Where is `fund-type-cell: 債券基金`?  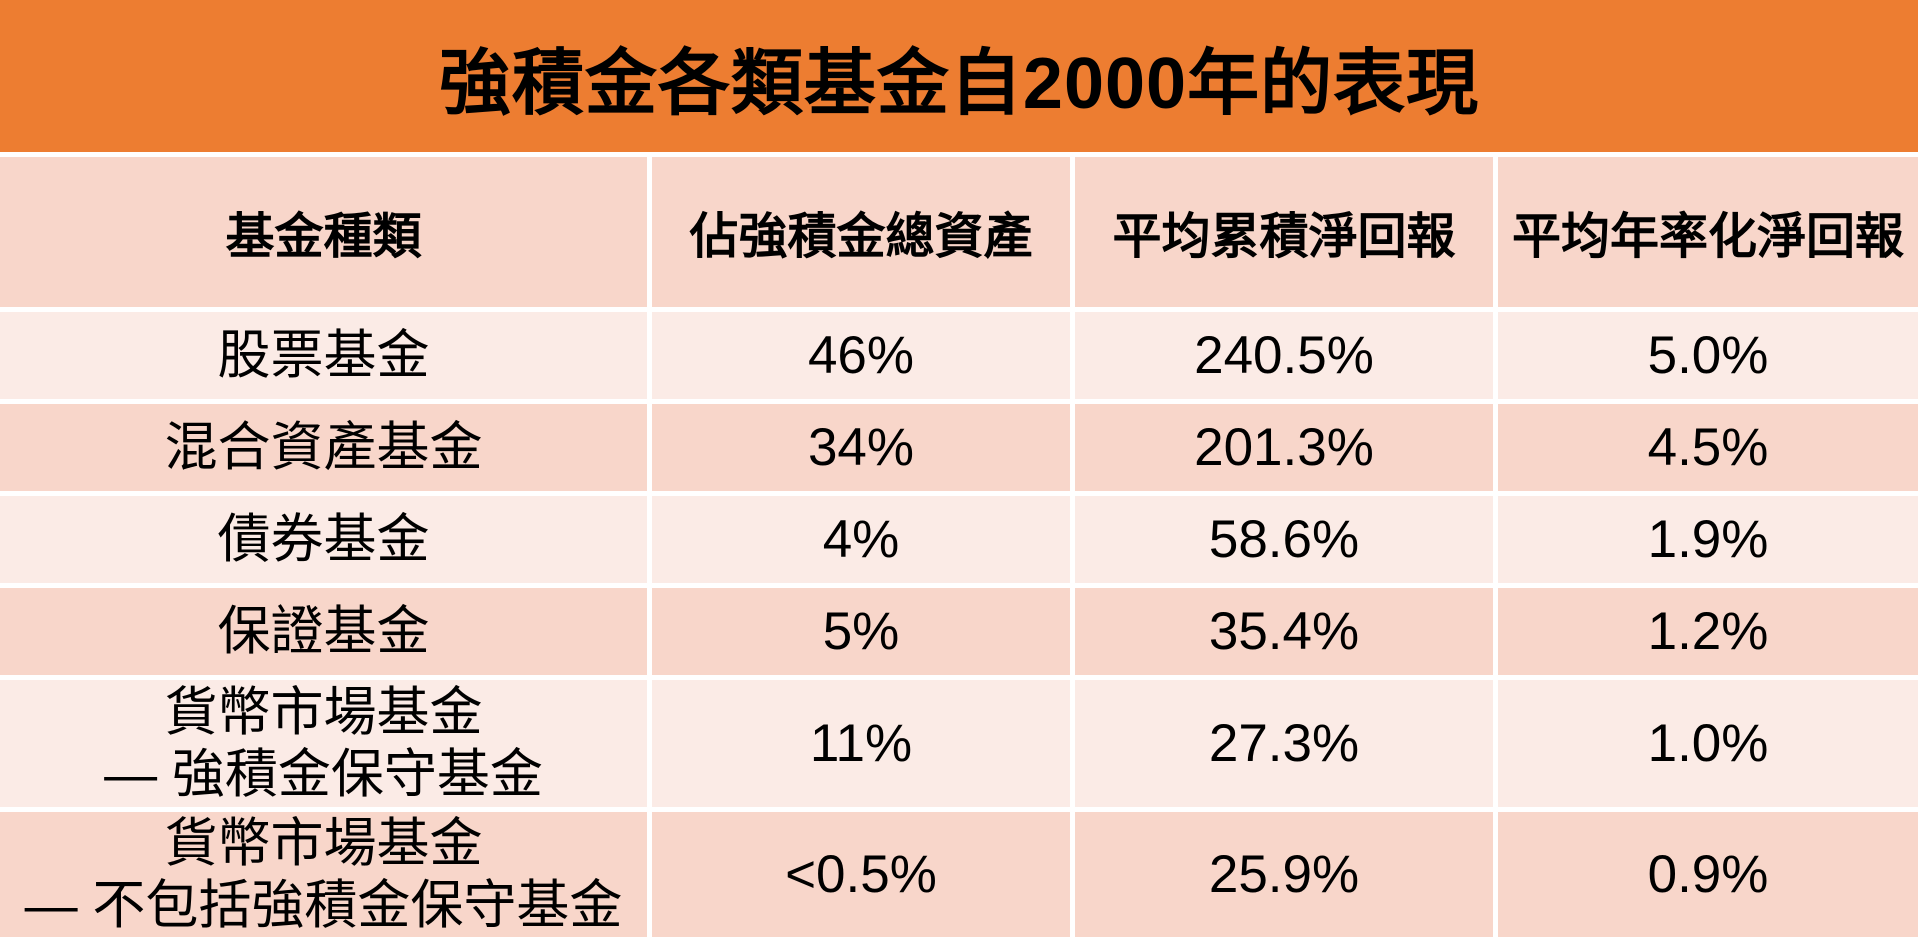 fund-type-cell: 債券基金 is located at coordinates (323, 539).